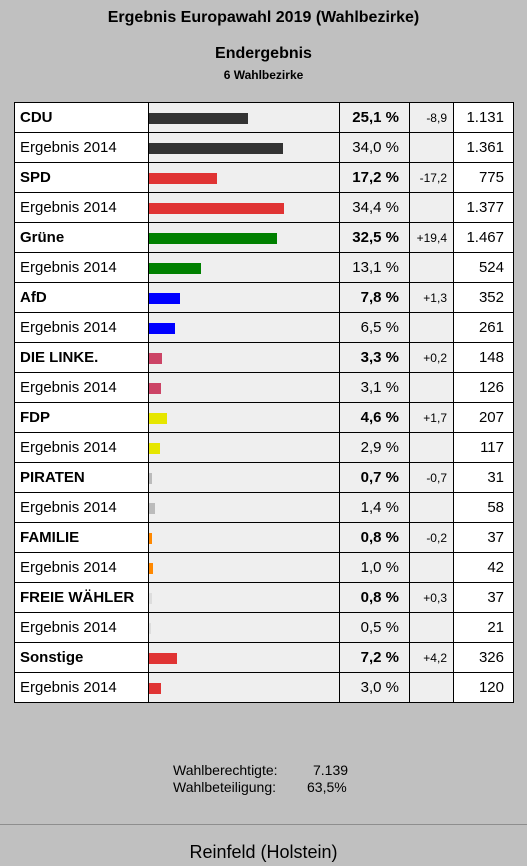 The width and height of the screenshot is (527, 866). What do you see at coordinates (374, 657) in the screenshot?
I see `vote-share-percent: 7,2 %` at bounding box center [374, 657].